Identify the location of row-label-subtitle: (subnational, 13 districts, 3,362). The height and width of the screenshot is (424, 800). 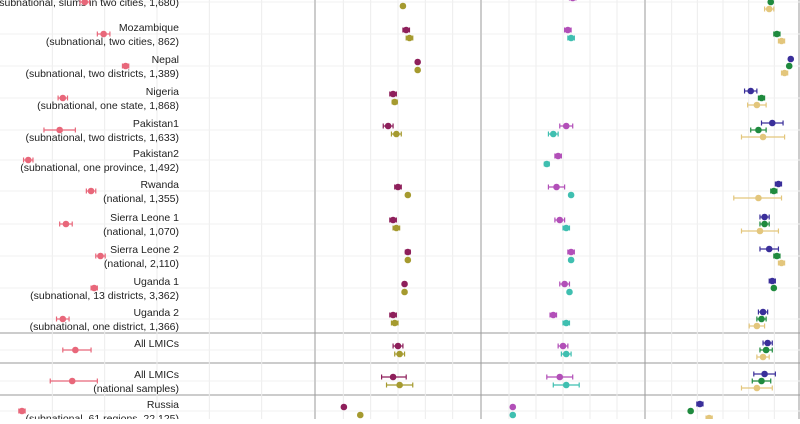
(104, 296).